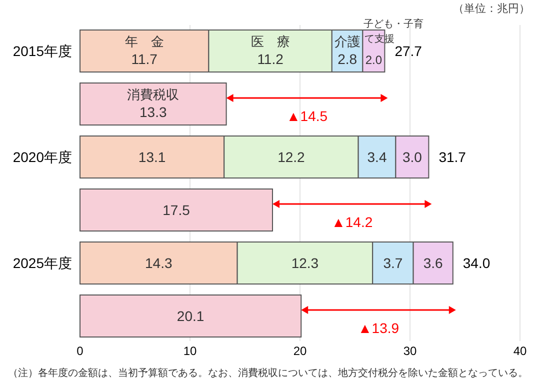 This screenshot has height=381, width=545. I want to click on data-label: 2.0, so click(373, 60).